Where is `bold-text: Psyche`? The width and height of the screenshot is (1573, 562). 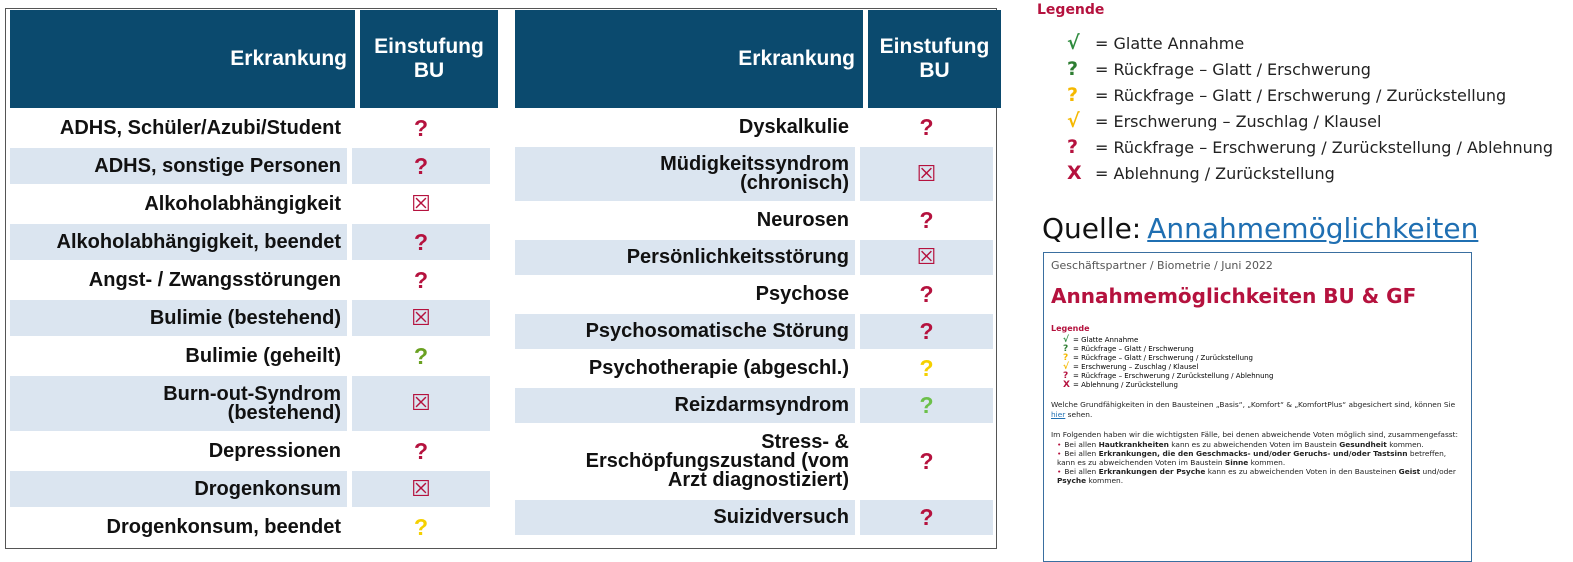
bold-text: Psyche is located at coordinates (1072, 480).